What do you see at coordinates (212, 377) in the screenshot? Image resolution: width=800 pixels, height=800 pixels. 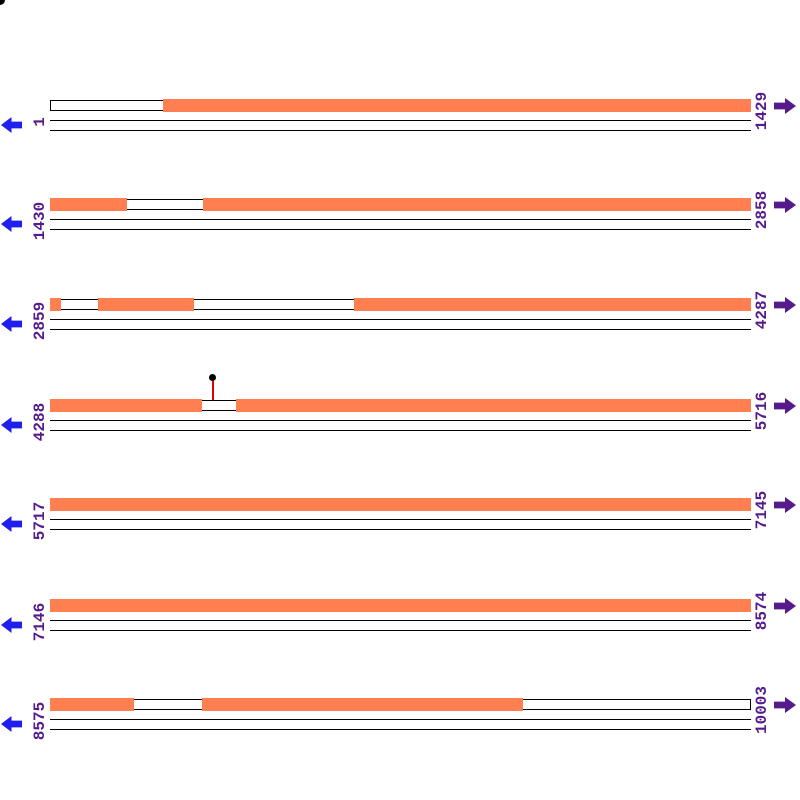 I see `marker-dot` at bounding box center [212, 377].